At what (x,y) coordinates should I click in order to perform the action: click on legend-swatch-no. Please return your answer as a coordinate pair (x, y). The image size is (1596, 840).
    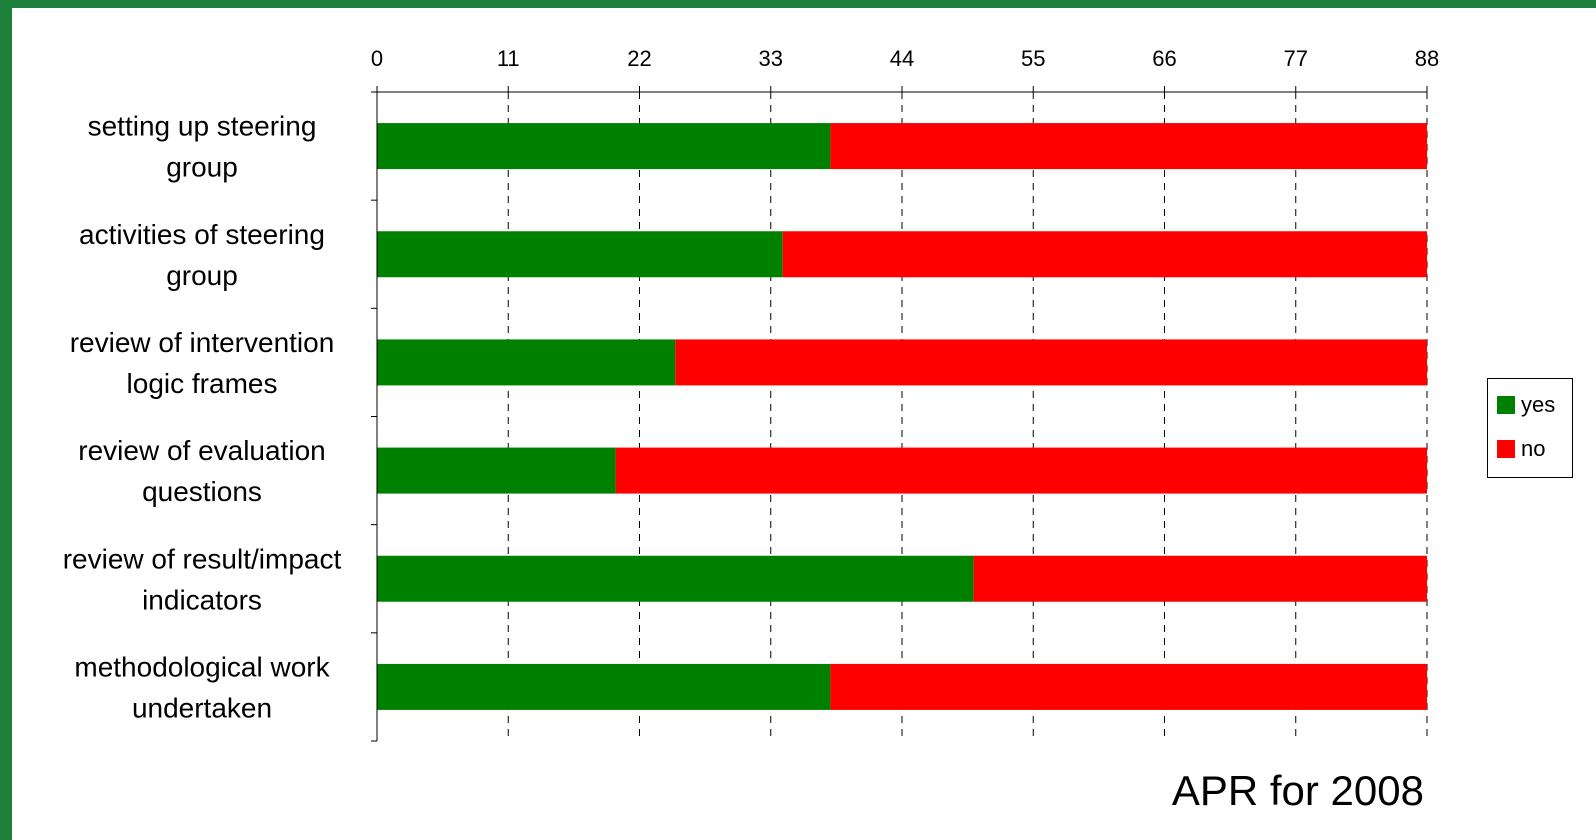
    Looking at the image, I should click on (1506, 449).